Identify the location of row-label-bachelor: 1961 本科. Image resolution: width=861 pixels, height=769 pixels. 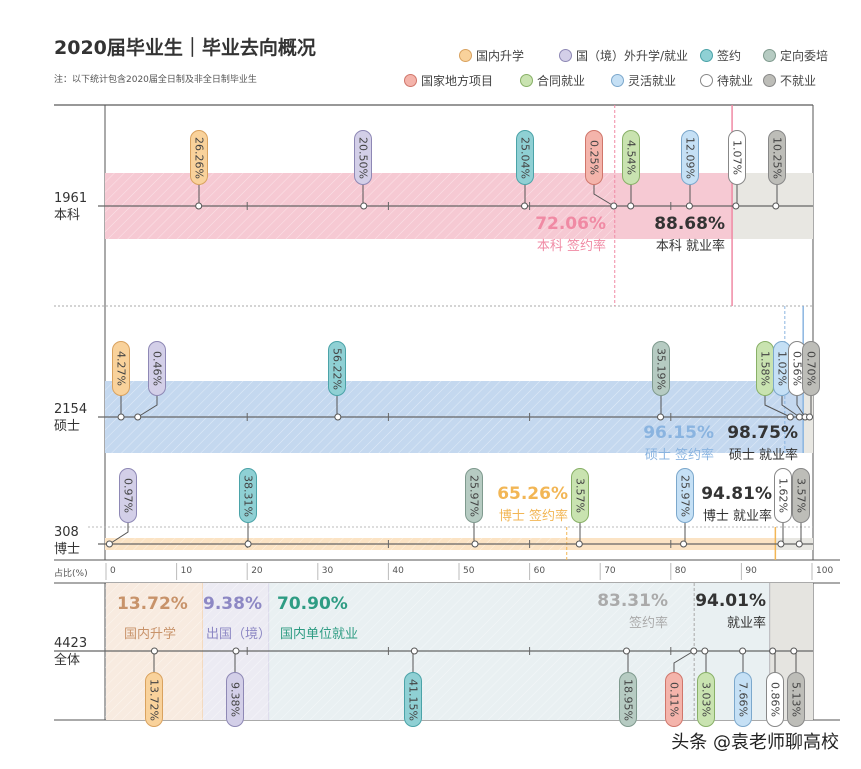
(71, 207).